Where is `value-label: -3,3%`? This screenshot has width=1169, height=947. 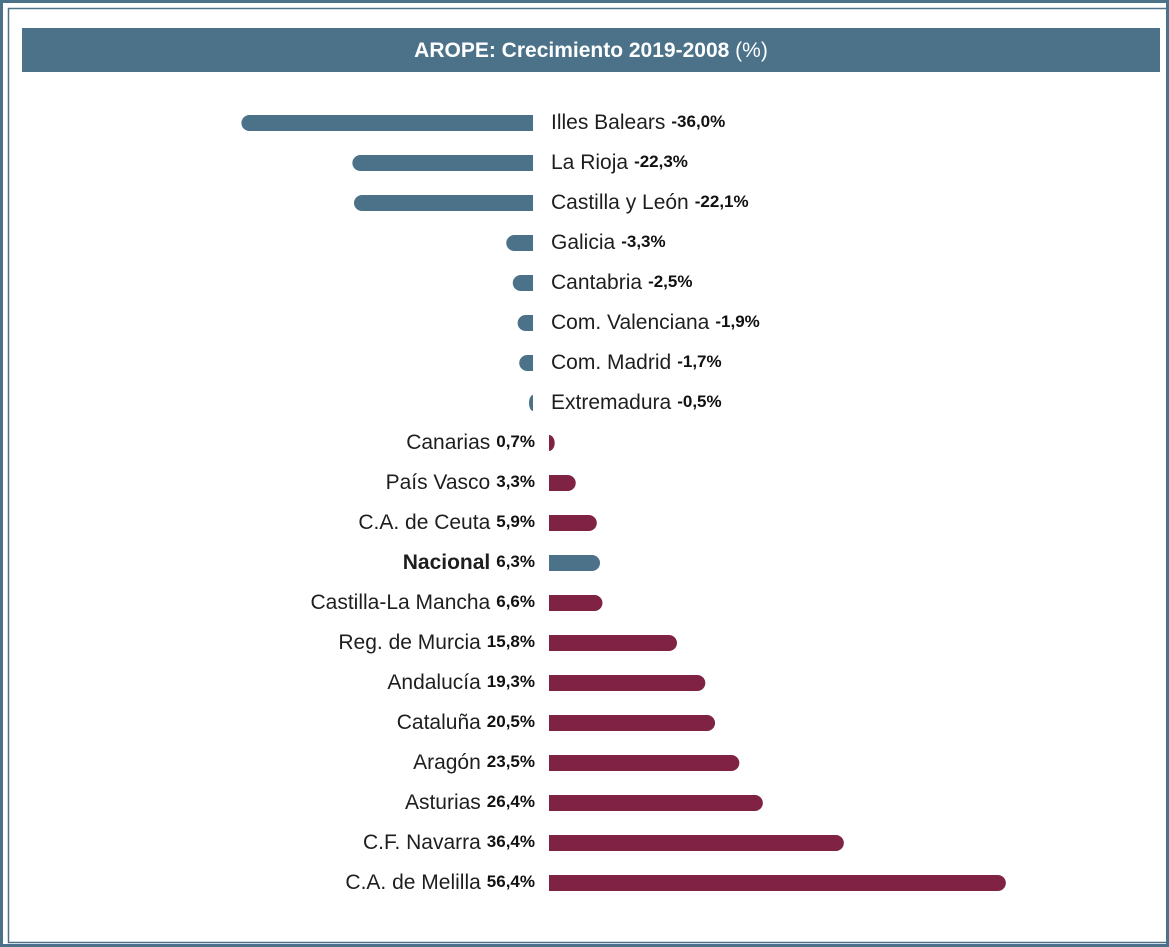
value-label: -3,3% is located at coordinates (643, 241).